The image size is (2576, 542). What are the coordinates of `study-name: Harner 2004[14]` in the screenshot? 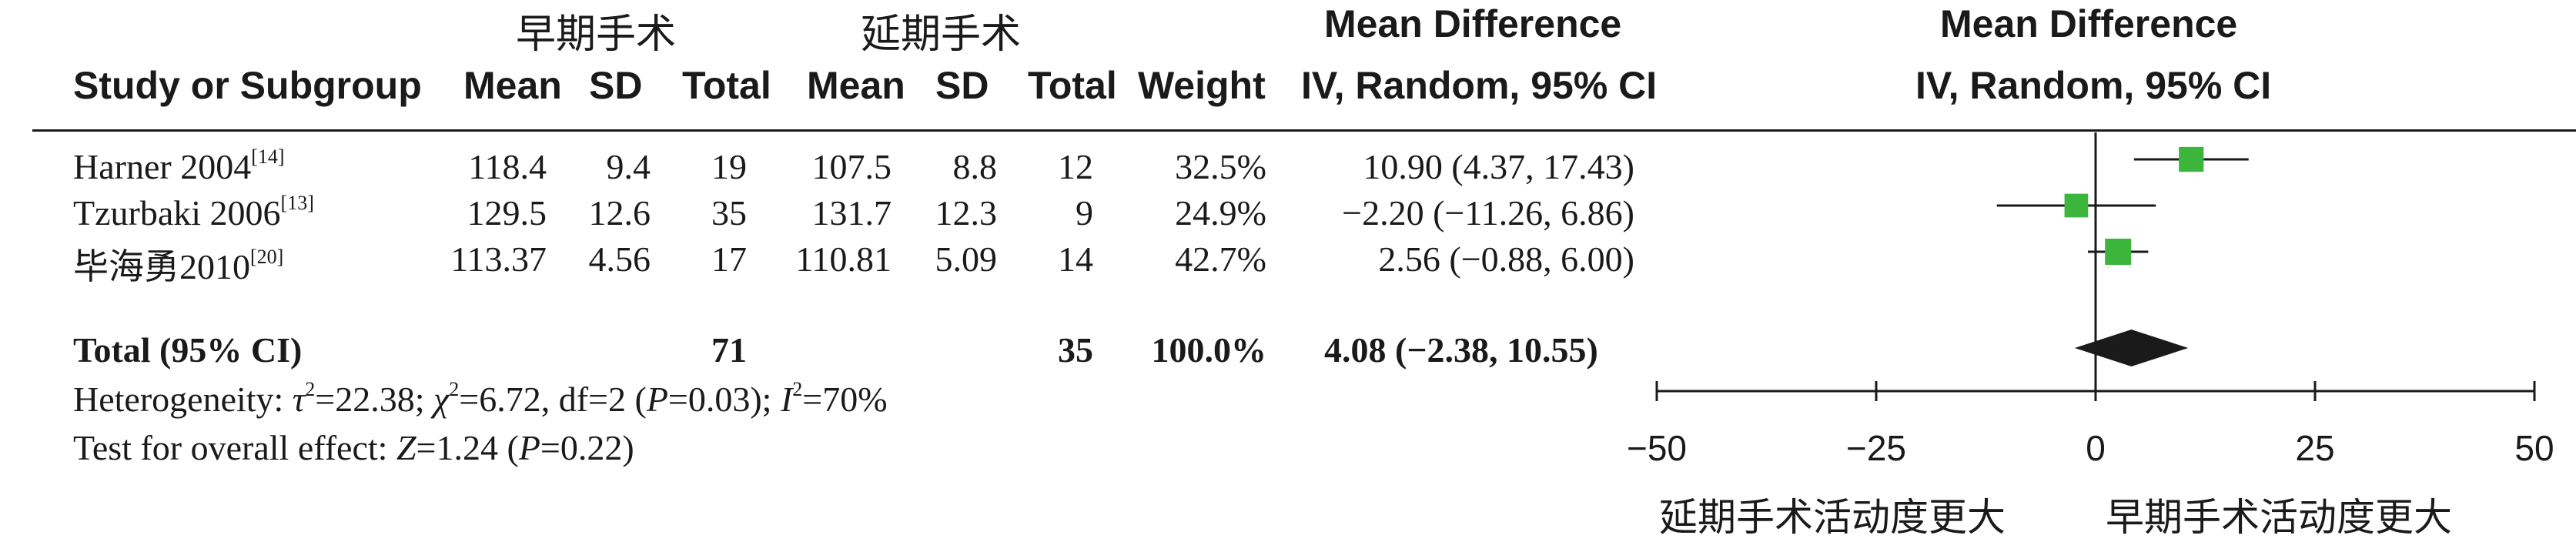 It's located at (179, 166).